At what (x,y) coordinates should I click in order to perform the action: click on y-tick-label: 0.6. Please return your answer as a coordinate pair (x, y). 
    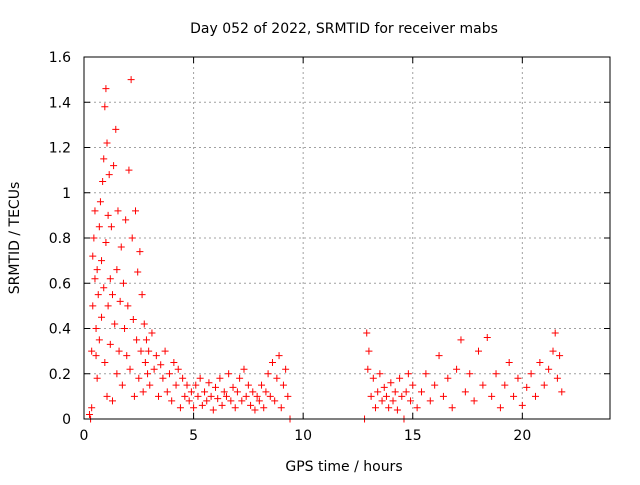
    Looking at the image, I should click on (60, 284).